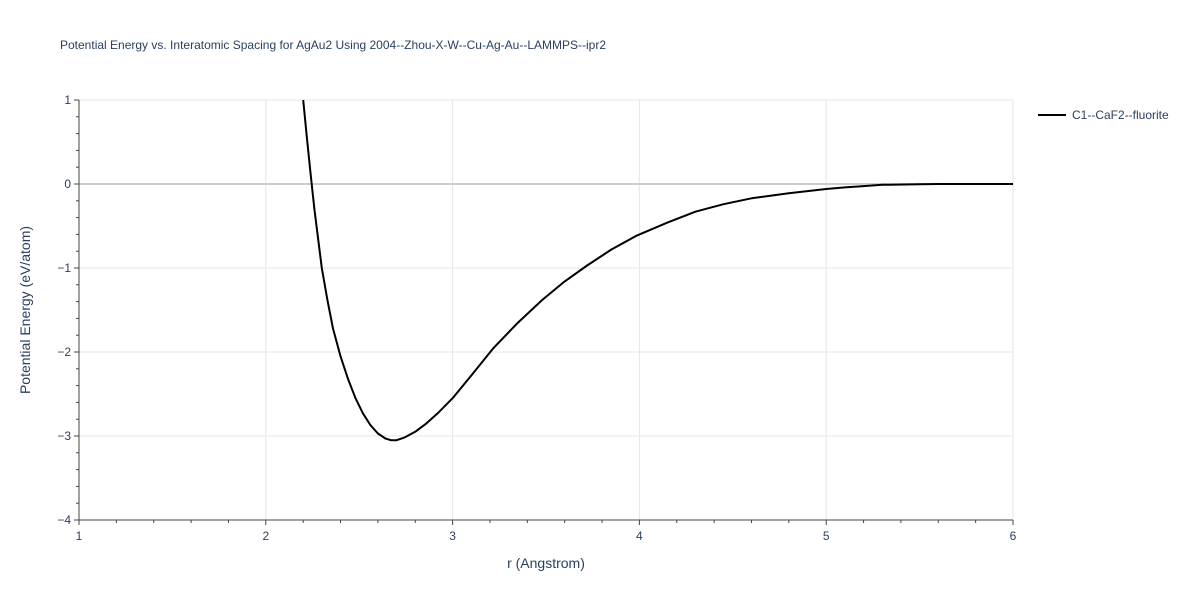  I want to click on y-tick-labels: 1 0 −1 −2 −3 −4, so click(64, 310).